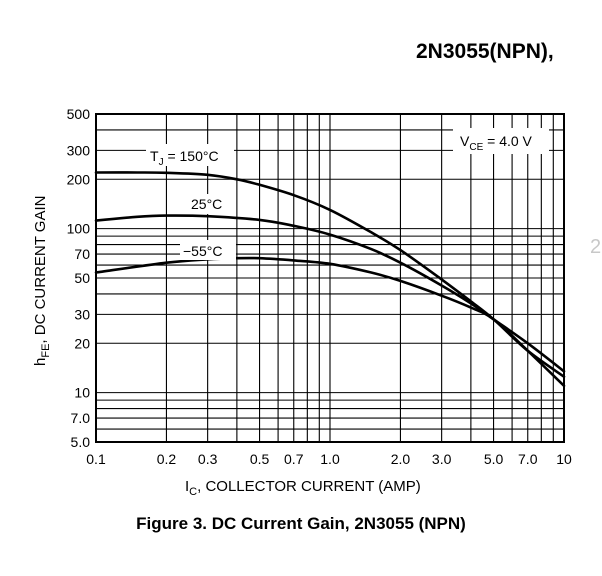 Image resolution: width=602 pixels, height=576 pixels. I want to click on x-tick-label: 2.0, so click(401, 459).